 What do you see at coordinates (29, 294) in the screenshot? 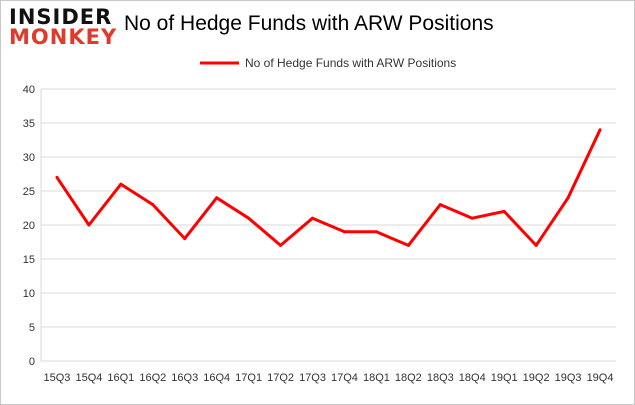
I see `y-tick-label: 10` at bounding box center [29, 294].